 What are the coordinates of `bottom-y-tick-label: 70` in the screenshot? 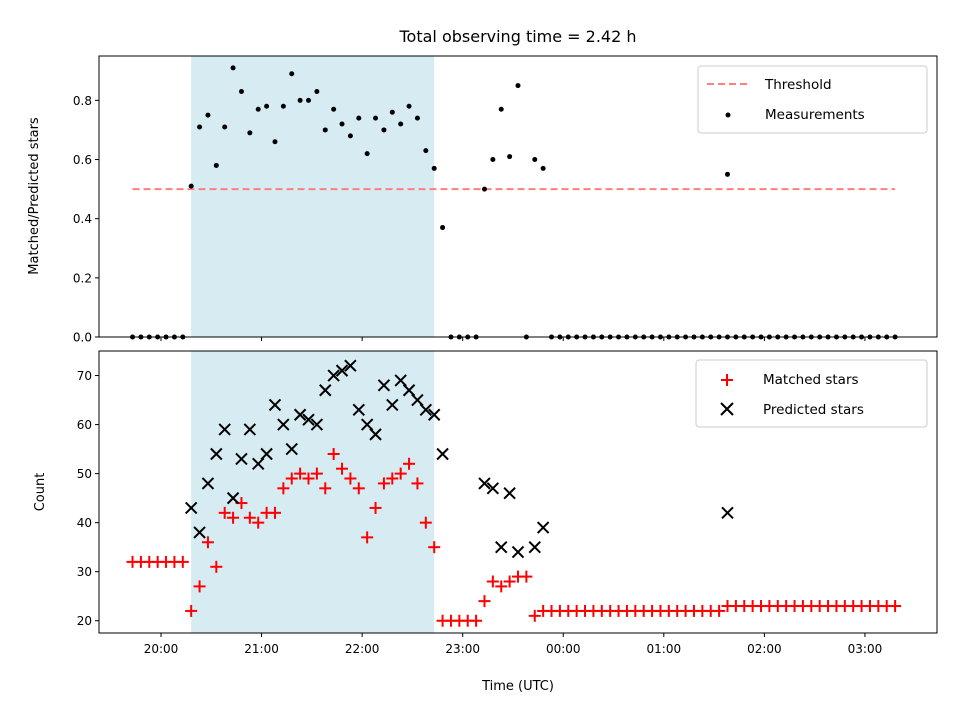 It's located at (84, 376).